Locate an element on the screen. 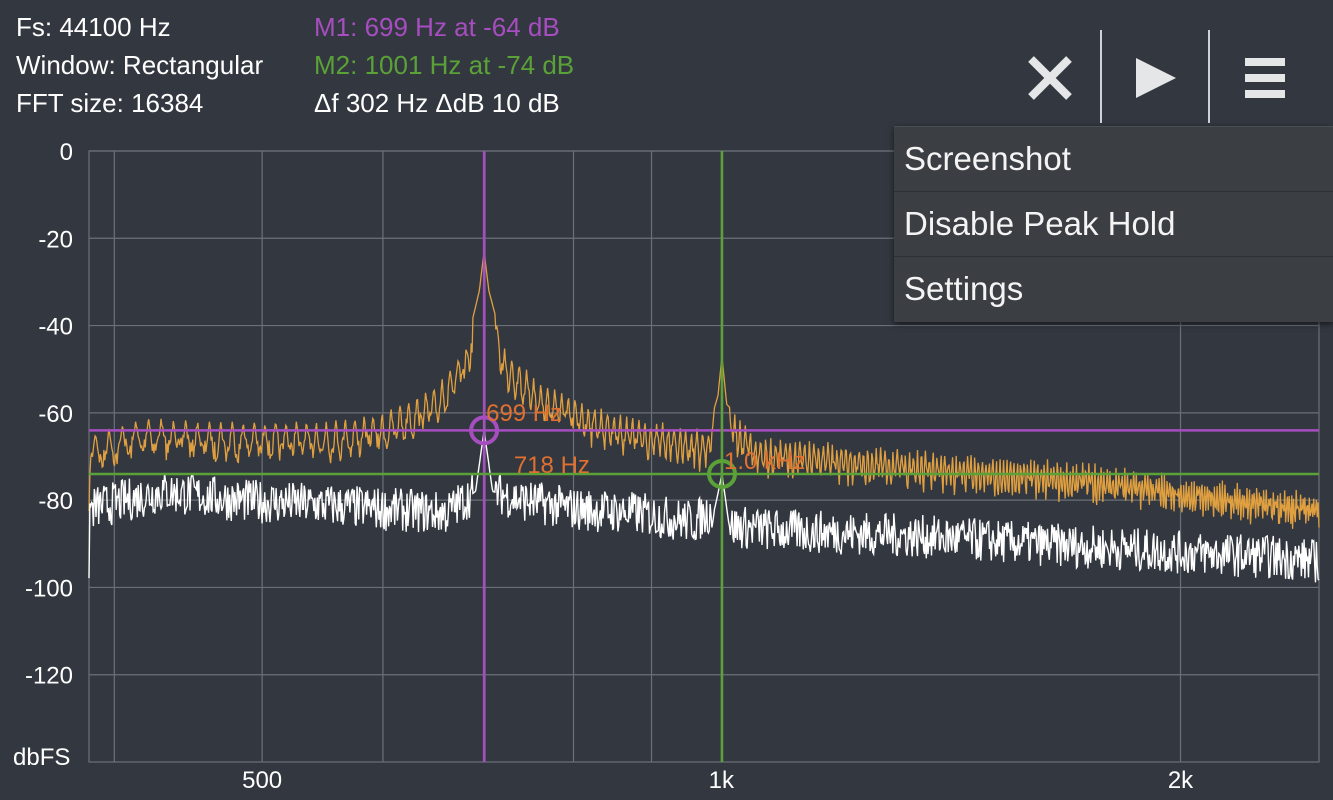 The width and height of the screenshot is (1333, 800). y-tick-label: -60 is located at coordinates (55, 414).